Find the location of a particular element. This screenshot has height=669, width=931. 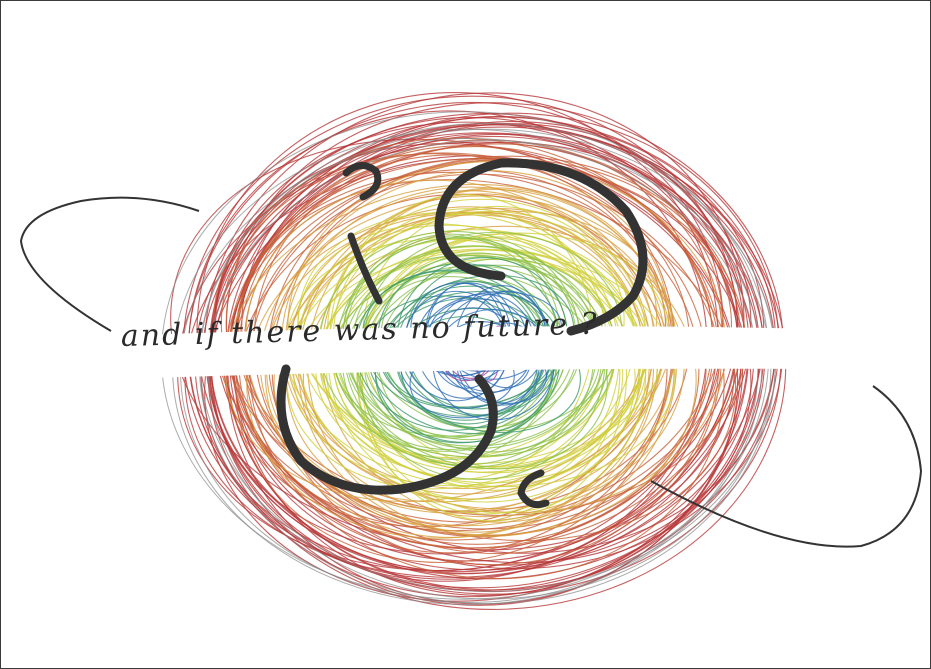

swirl-bottom-left is located at coordinates (387, 429).